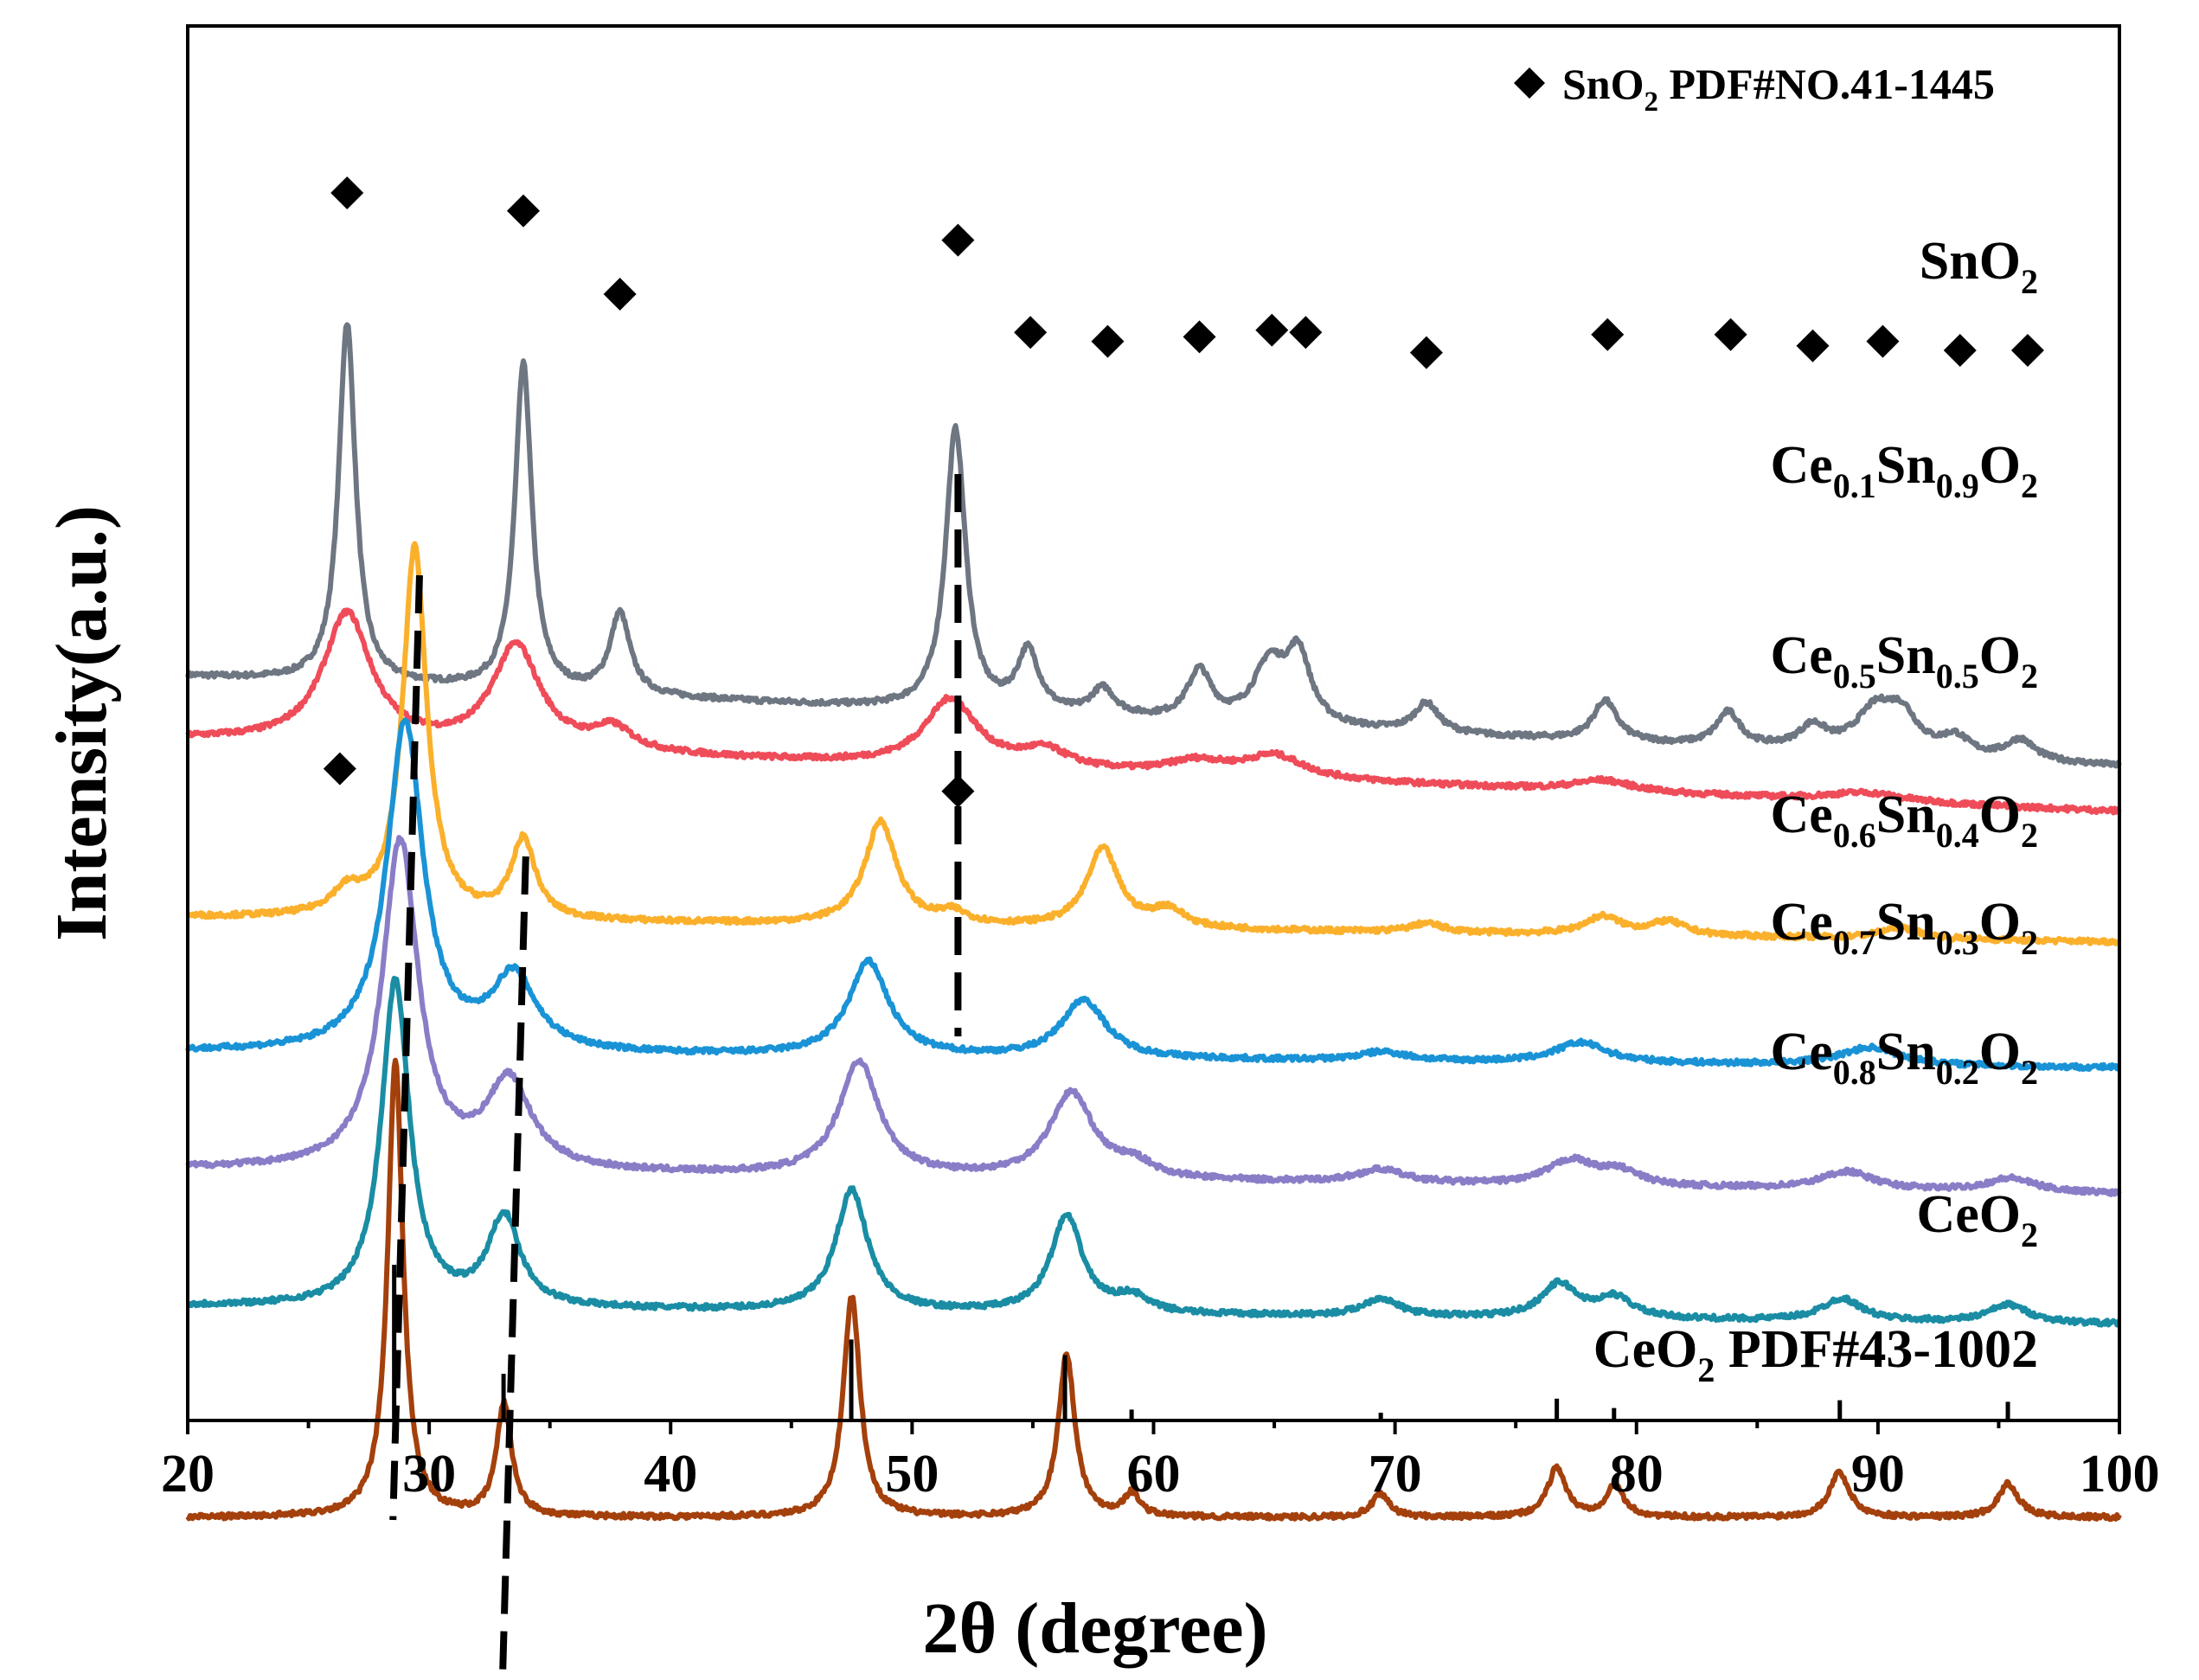 This screenshot has width=2199, height=1680. What do you see at coordinates (1877, 1349) in the screenshot?
I see `label-text: PDF#43-1002` at bounding box center [1877, 1349].